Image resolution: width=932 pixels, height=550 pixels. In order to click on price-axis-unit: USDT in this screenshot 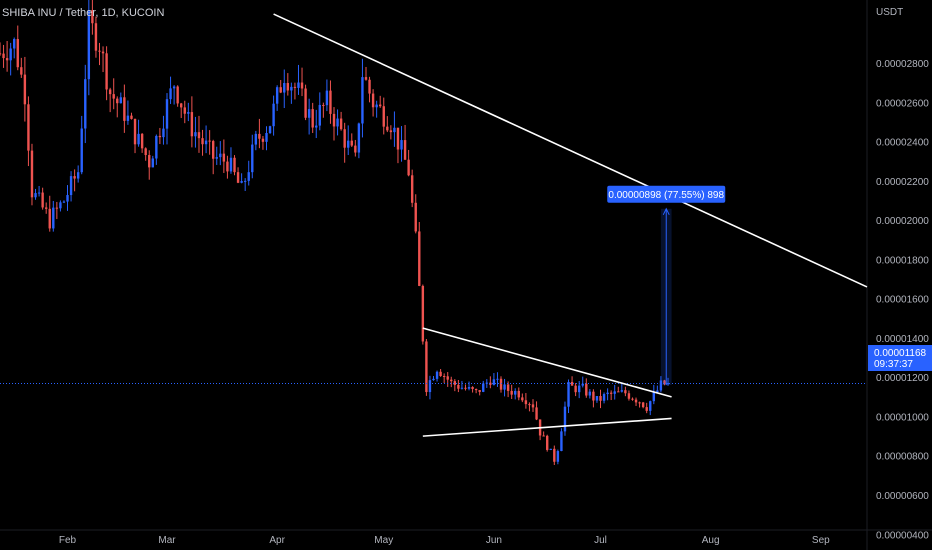, I will do `click(889, 12)`.